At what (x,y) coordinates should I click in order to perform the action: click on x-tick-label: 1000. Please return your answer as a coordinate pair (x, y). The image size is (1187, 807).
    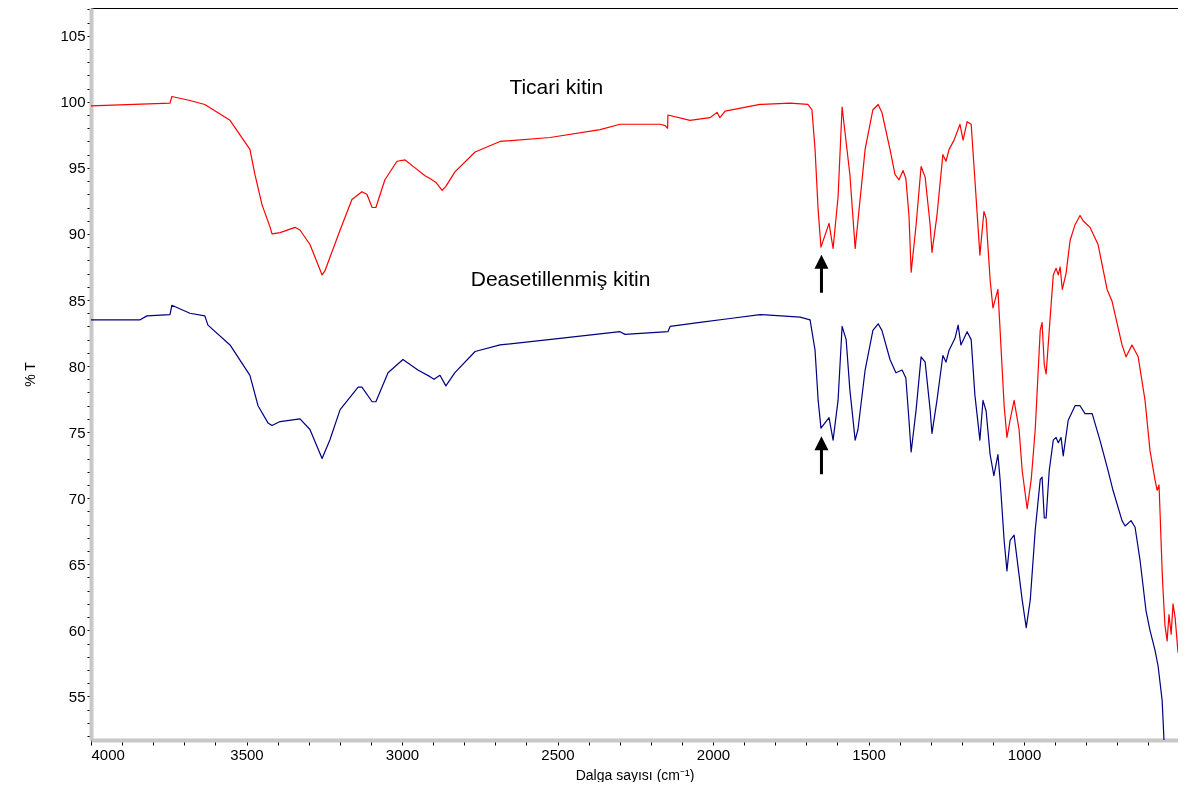
    Looking at the image, I should click on (1024, 754).